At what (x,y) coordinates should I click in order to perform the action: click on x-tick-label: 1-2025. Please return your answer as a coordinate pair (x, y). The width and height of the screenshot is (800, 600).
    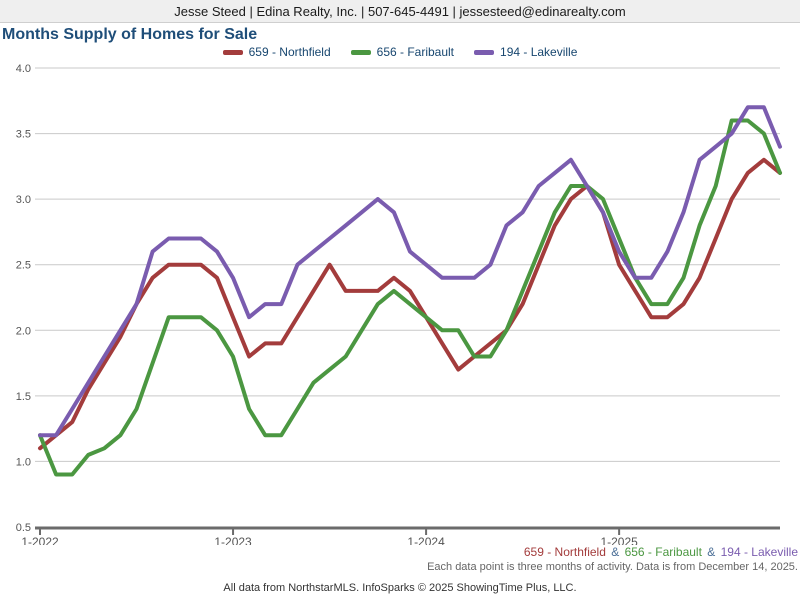
    Looking at the image, I should click on (619, 540).